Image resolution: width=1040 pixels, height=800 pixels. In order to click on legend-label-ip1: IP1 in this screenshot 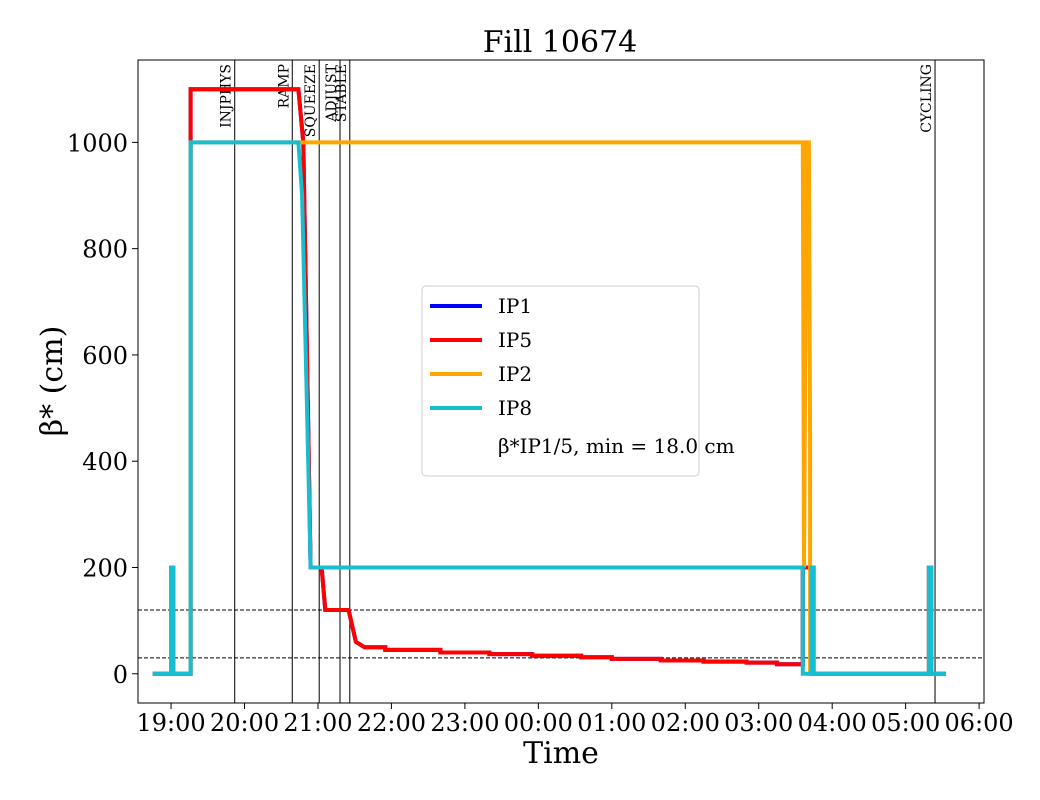, I will do `click(515, 306)`.